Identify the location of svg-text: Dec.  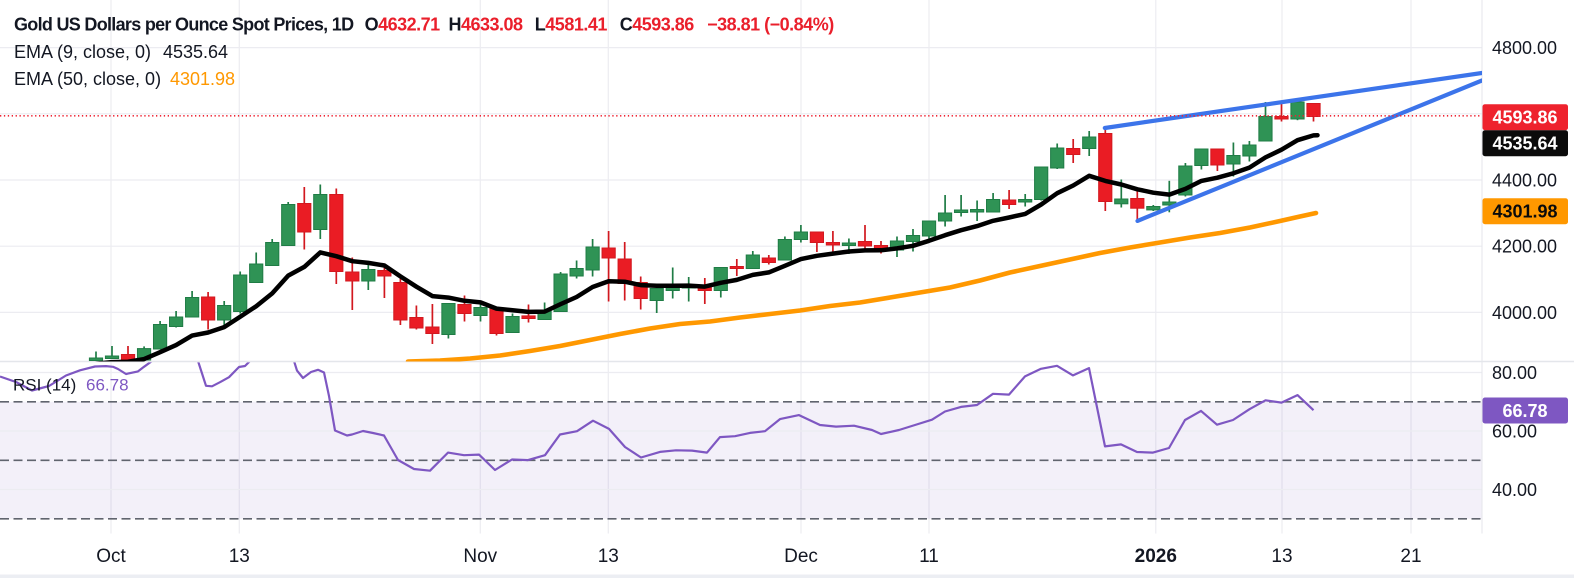
(801, 556).